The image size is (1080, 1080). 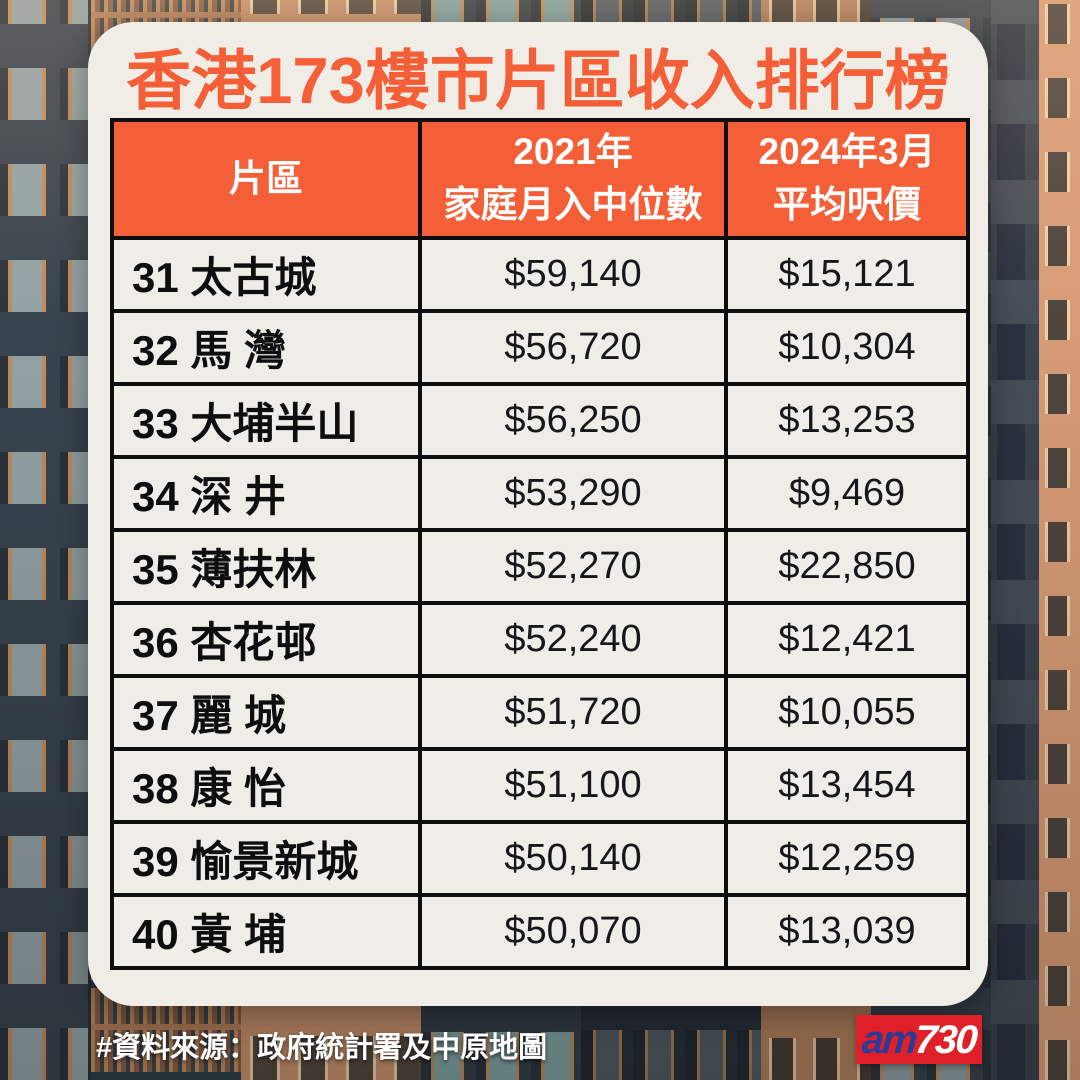 I want to click on price-cell: $10,055, so click(x=847, y=712).